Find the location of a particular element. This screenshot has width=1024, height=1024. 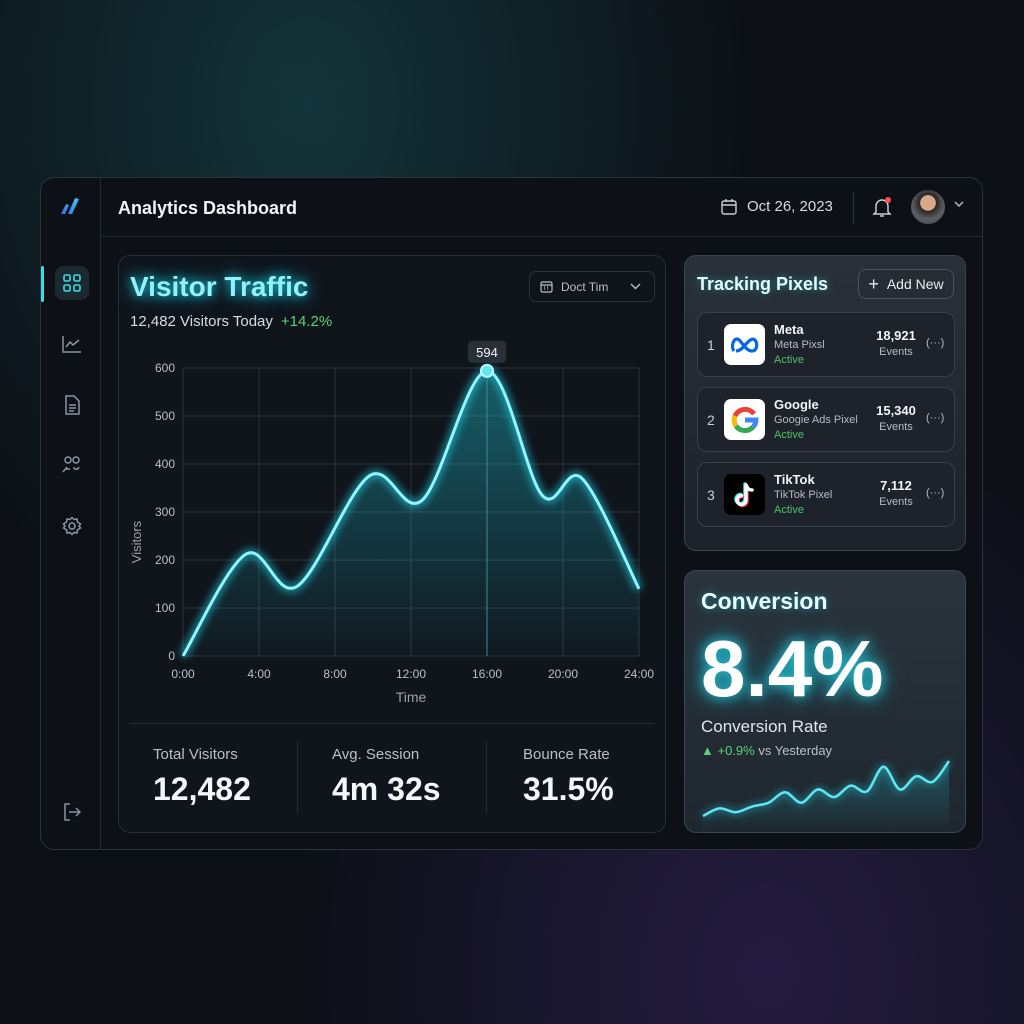

google-logo-icon is located at coordinates (744, 419).